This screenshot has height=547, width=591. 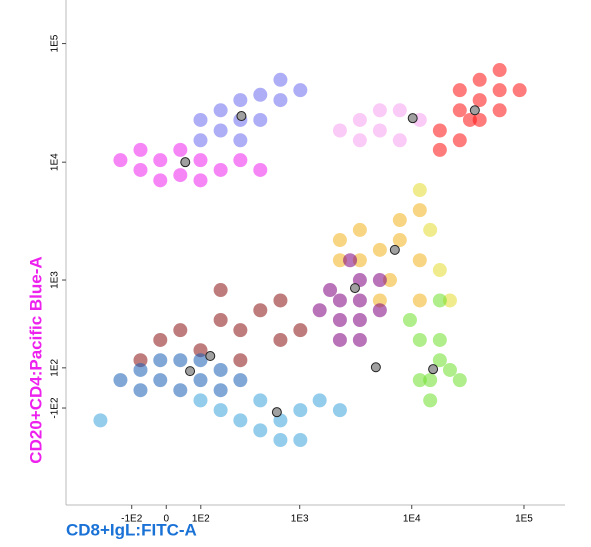 What do you see at coordinates (131, 529) in the screenshot?
I see `x-axis-title: CD8+IgL:FITC-A` at bounding box center [131, 529].